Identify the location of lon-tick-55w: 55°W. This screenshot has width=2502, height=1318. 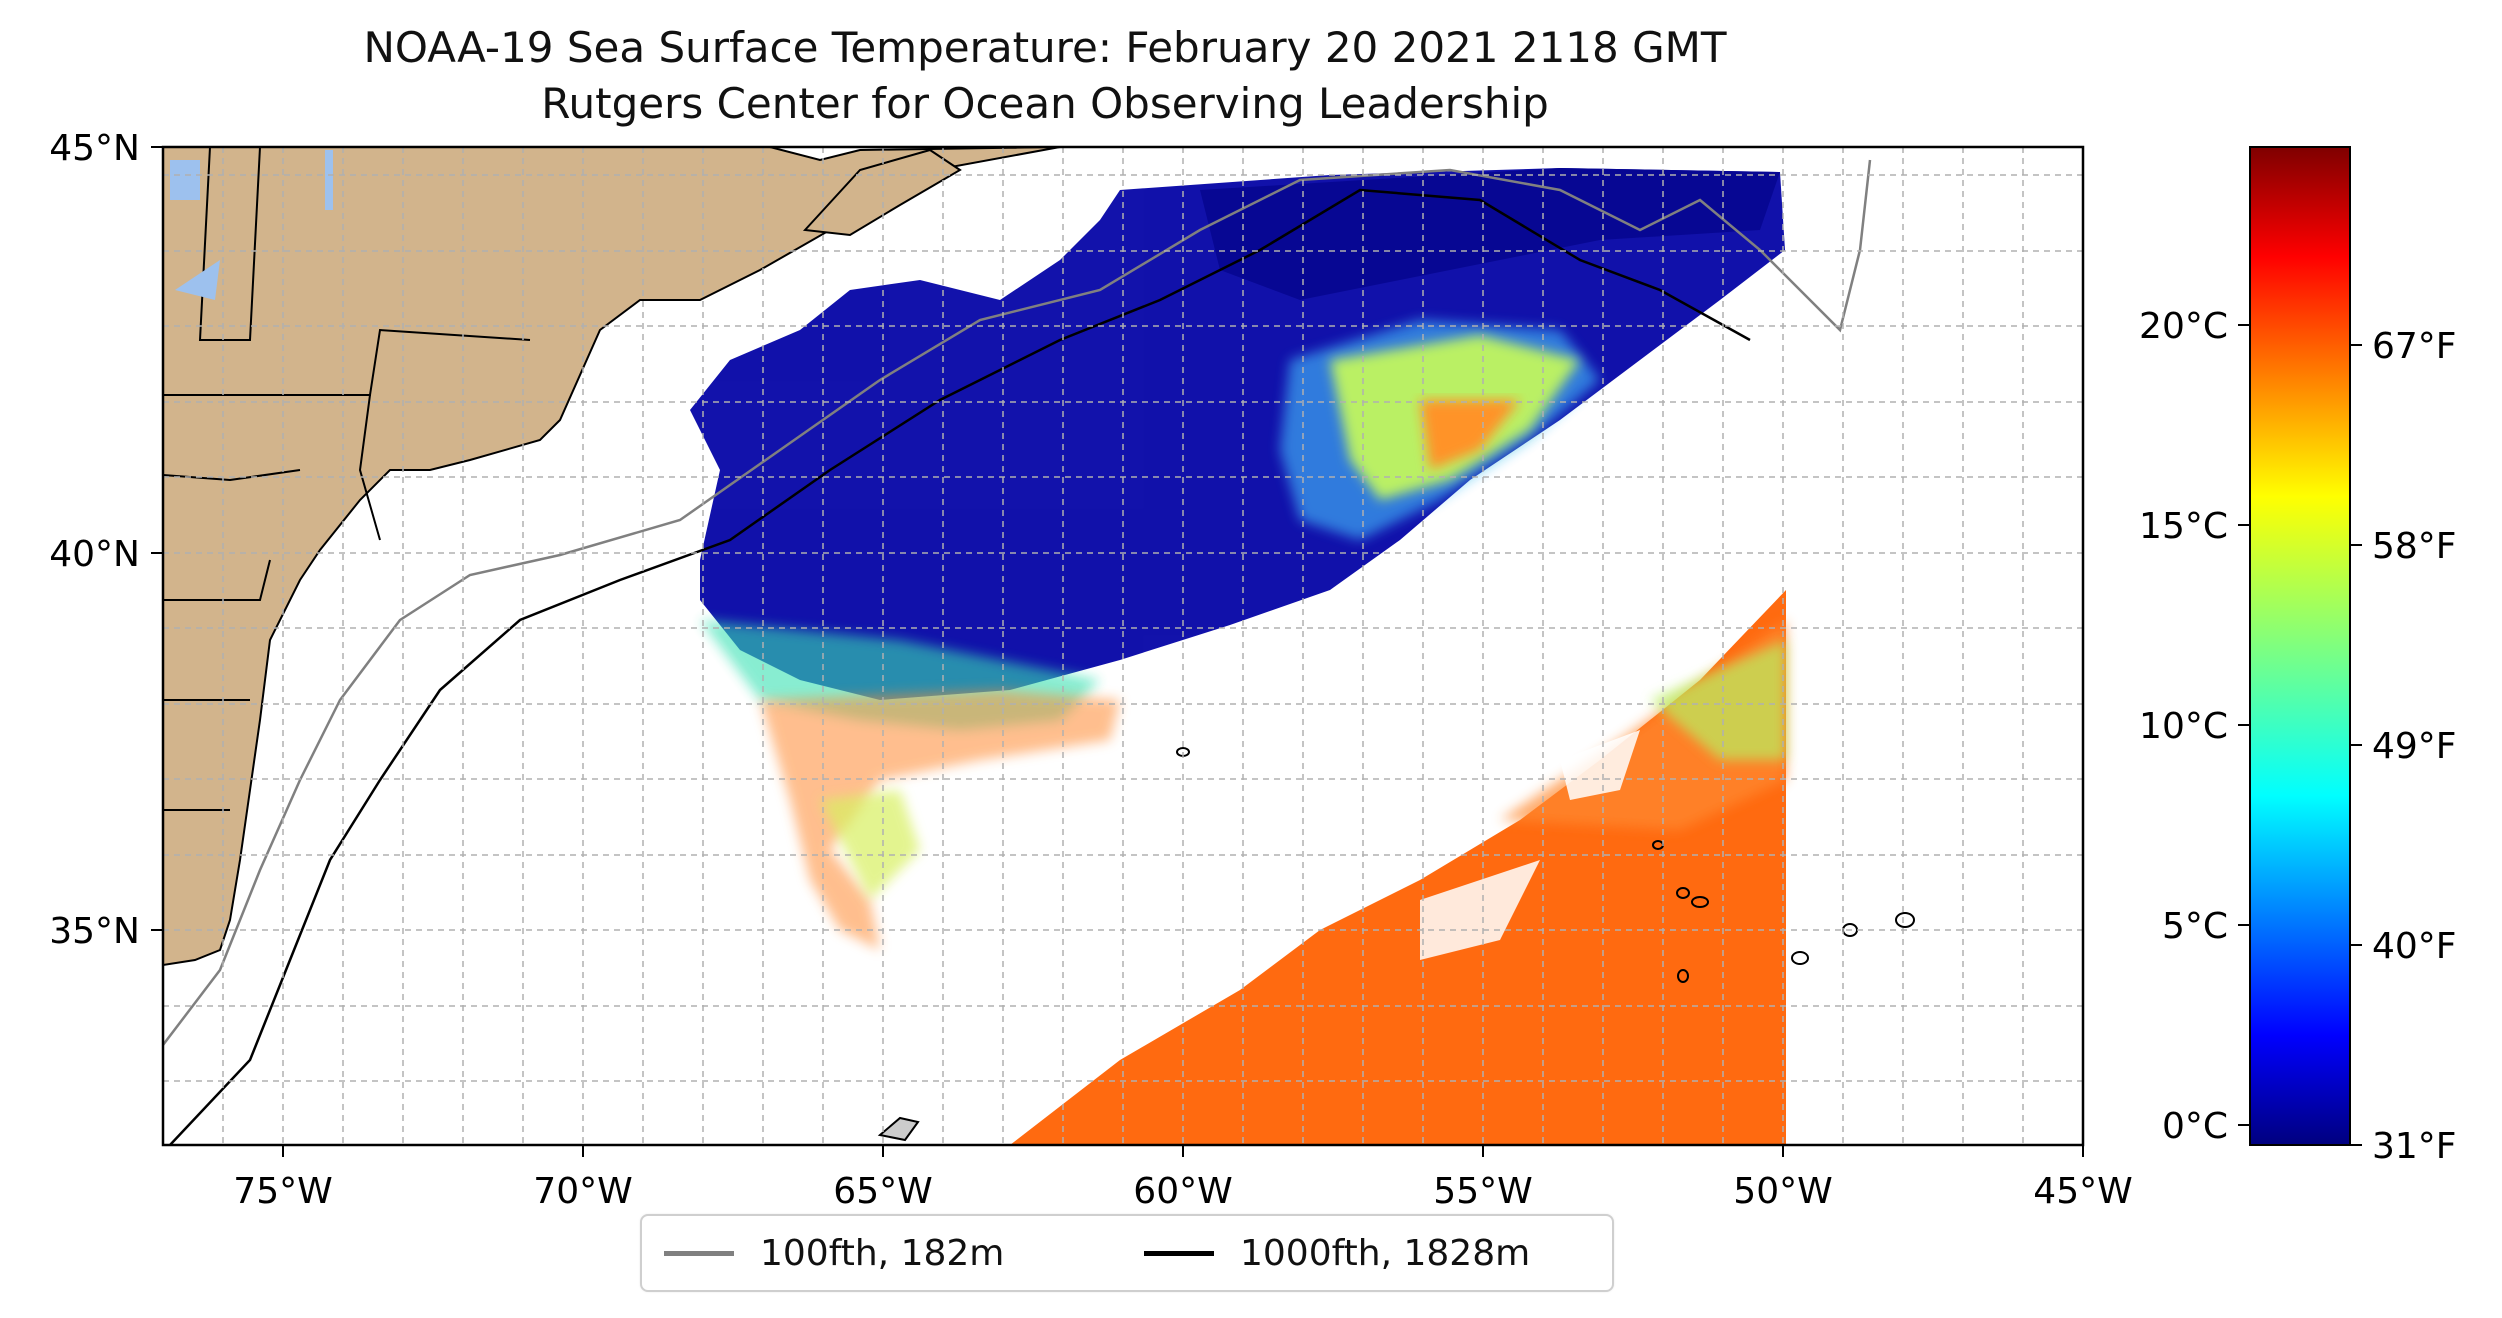
(1482, 1191).